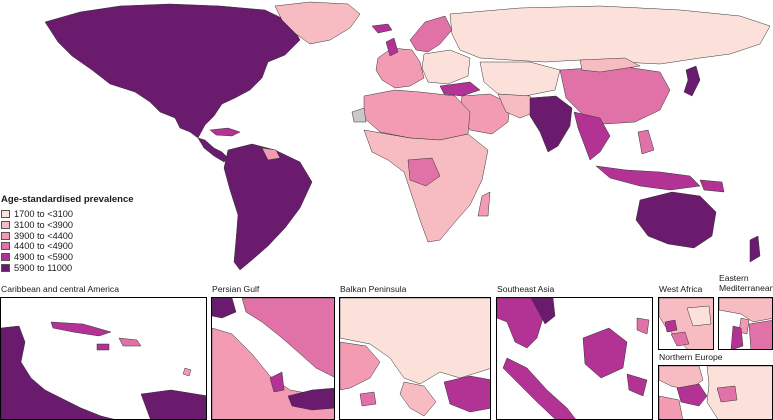 Image resolution: width=773 pixels, height=420 pixels. I want to click on region-russia, so click(610, 35).